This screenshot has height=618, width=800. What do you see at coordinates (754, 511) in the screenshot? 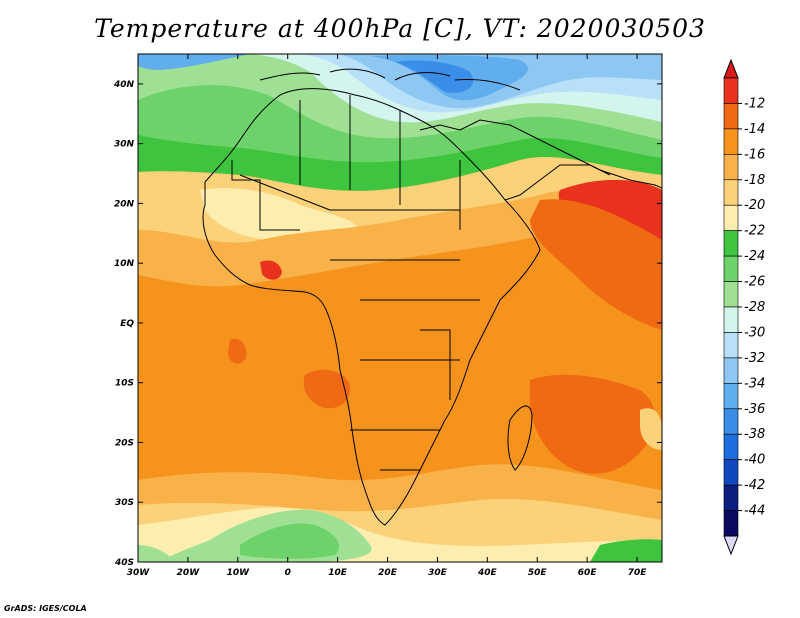
I see `colorbar-label: -44` at bounding box center [754, 511].